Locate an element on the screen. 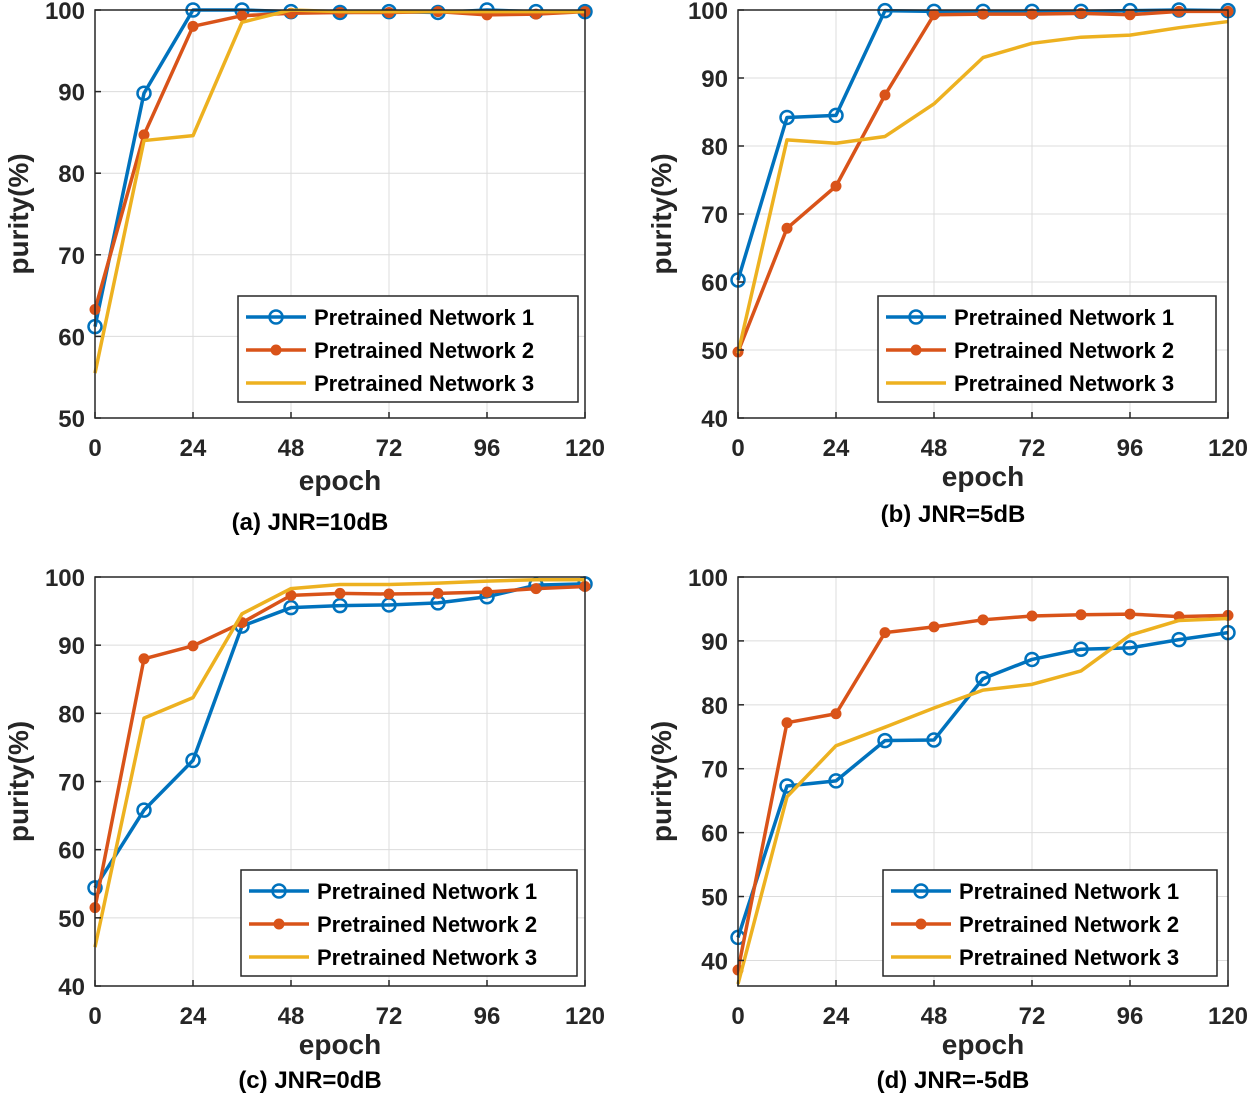 The width and height of the screenshot is (1250, 1114). grid is located at coordinates (340, 214).